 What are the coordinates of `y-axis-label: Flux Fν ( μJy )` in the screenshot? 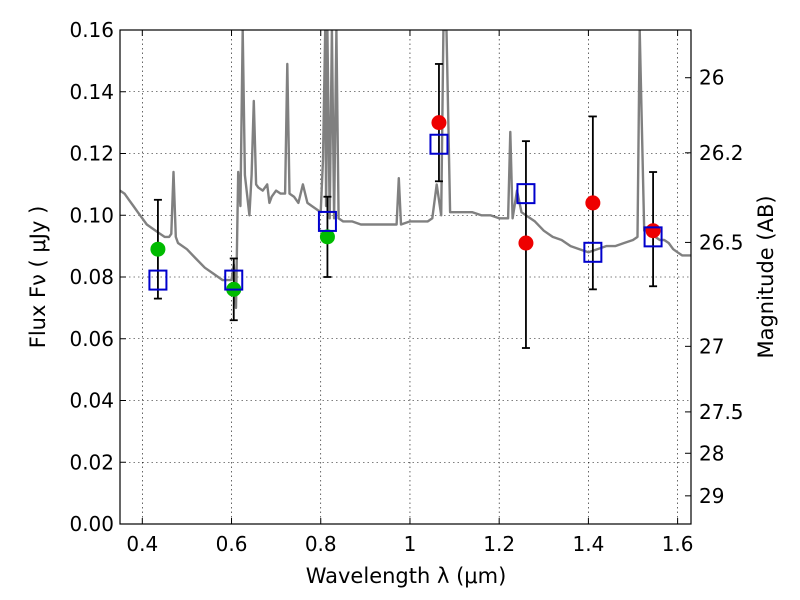 It's located at (38, 277).